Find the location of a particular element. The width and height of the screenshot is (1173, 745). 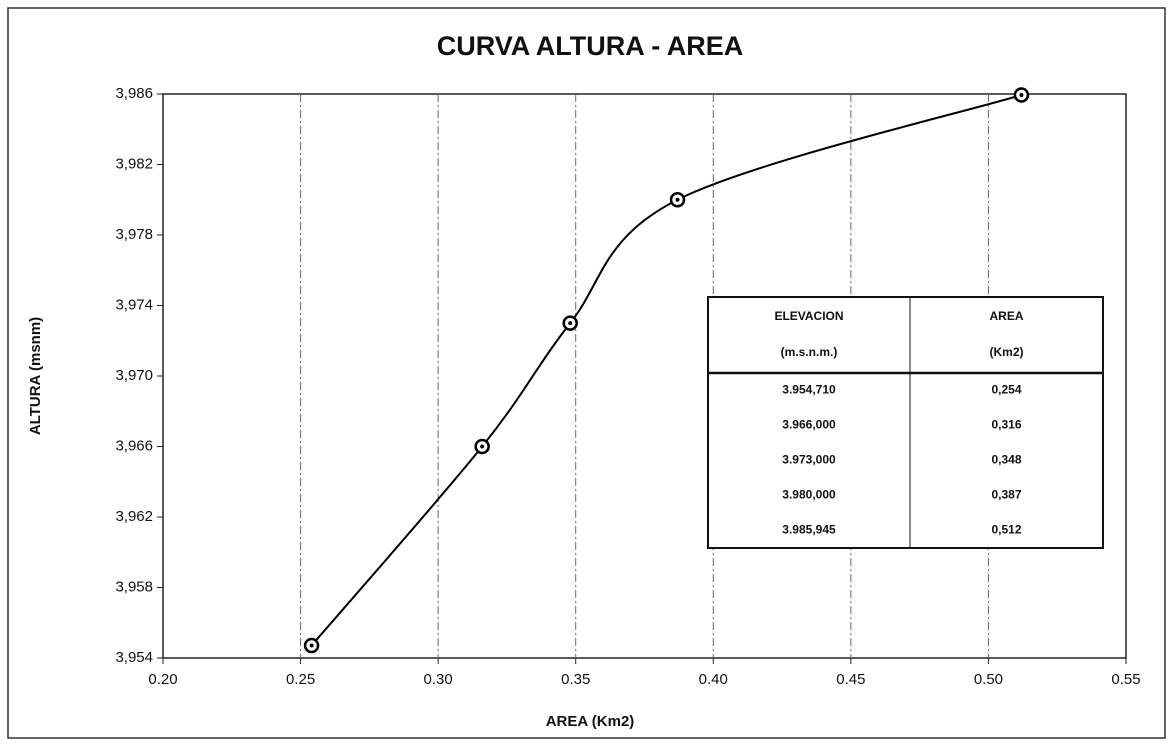

table-cell: 0,316 is located at coordinates (1006, 425).